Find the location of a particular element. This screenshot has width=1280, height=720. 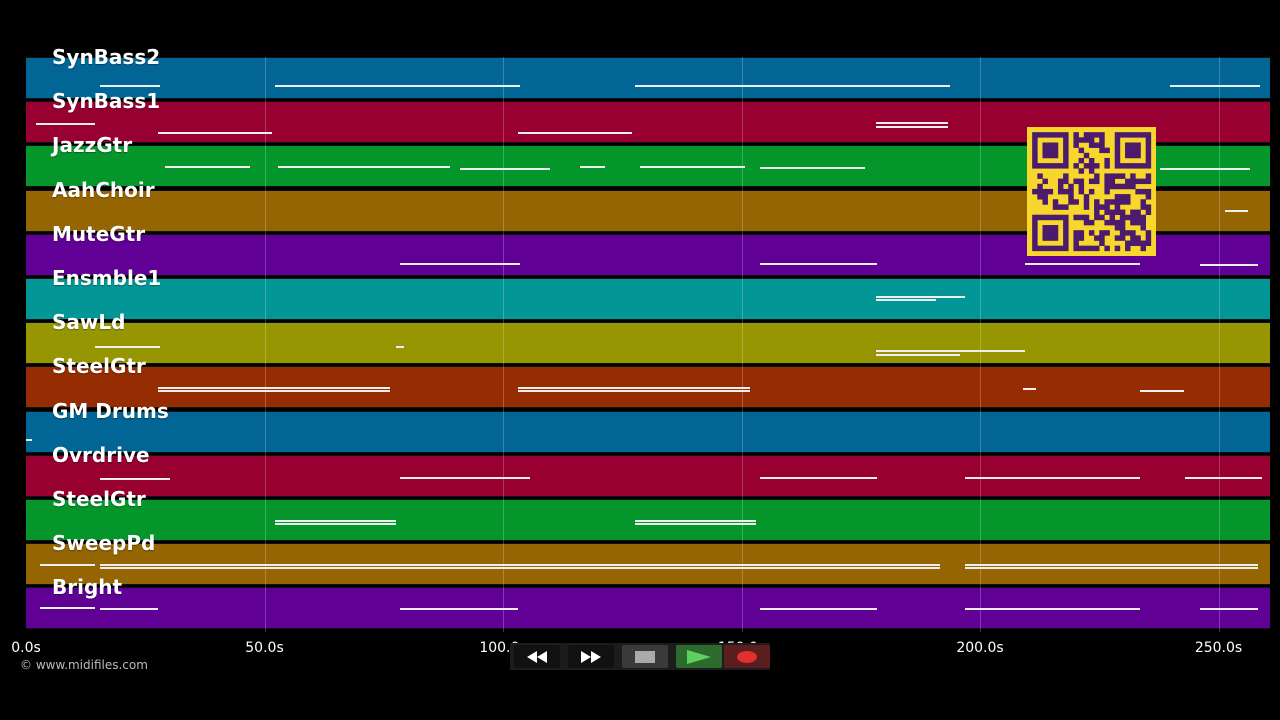

track-label: SynBass1 is located at coordinates (106, 101).